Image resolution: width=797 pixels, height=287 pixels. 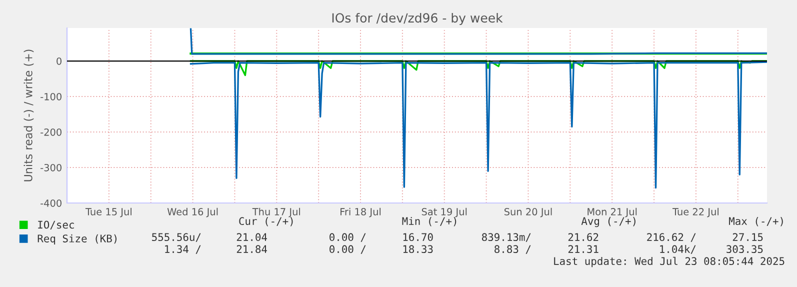 What do you see at coordinates (183, 249) in the screenshot?
I see `text: 1.34 /` at bounding box center [183, 249].